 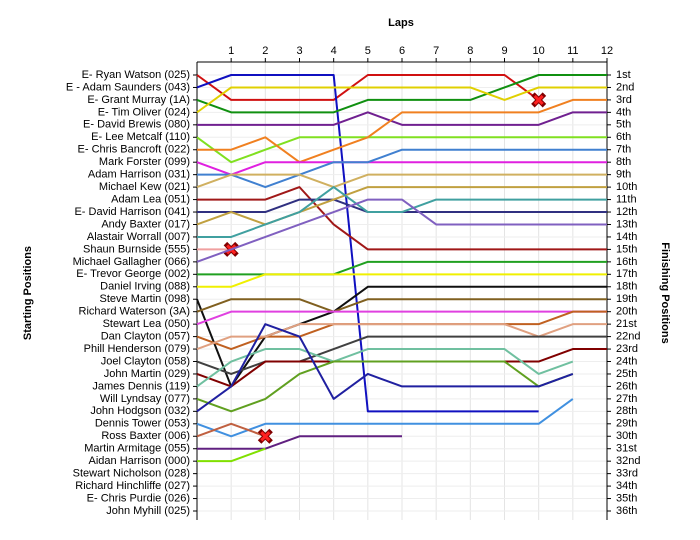 What do you see at coordinates (138, 100) in the screenshot?
I see `legend-label: E- Grant Murray (1A)` at bounding box center [138, 100].